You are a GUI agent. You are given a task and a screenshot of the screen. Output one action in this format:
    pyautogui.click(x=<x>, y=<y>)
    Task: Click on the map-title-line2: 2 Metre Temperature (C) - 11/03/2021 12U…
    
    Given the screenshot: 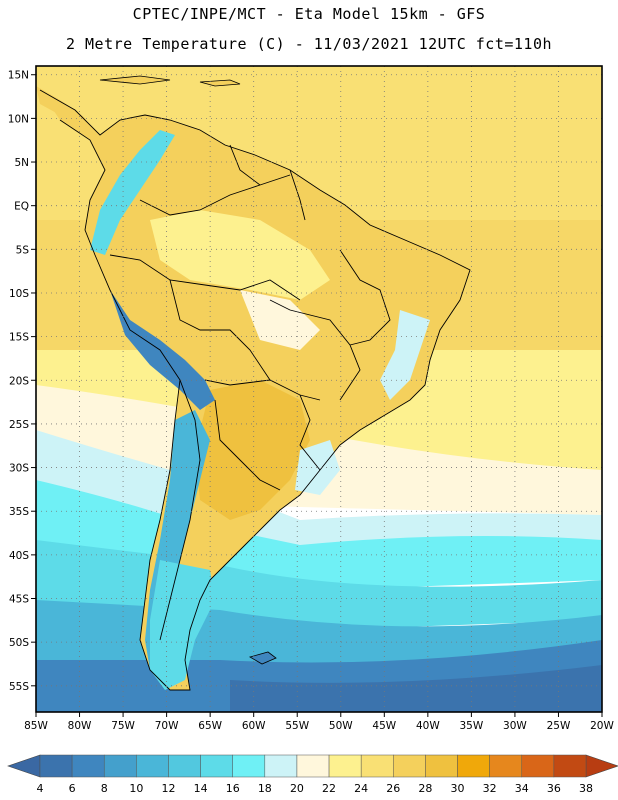 What is the action you would take?
    pyautogui.click(x=309, y=44)
    